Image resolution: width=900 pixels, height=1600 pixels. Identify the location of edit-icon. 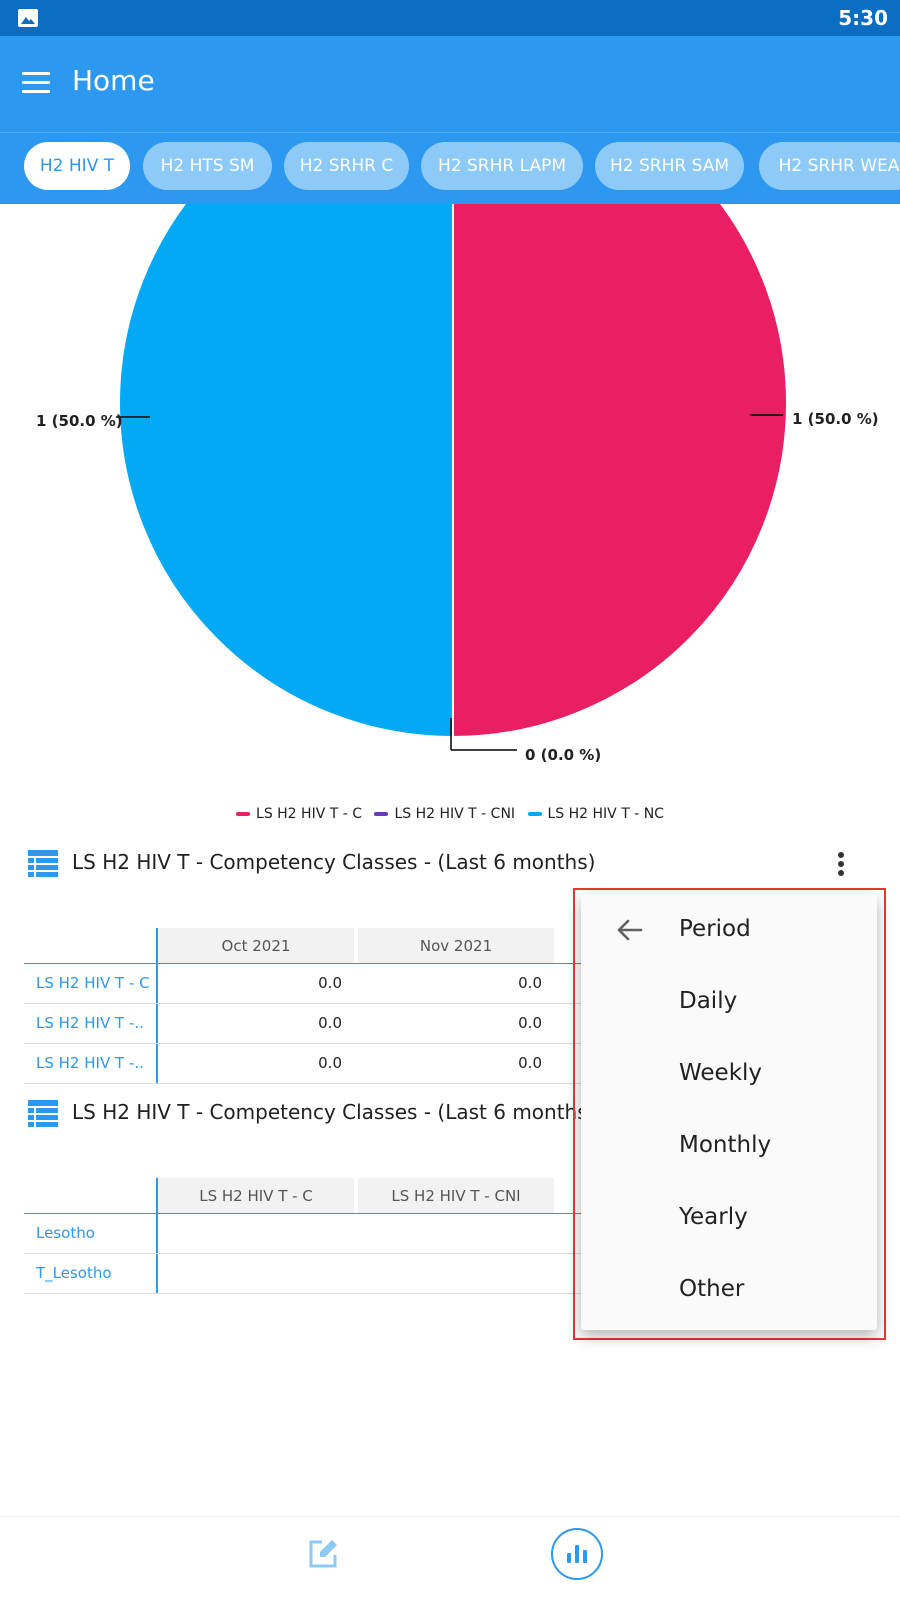
(323, 1554).